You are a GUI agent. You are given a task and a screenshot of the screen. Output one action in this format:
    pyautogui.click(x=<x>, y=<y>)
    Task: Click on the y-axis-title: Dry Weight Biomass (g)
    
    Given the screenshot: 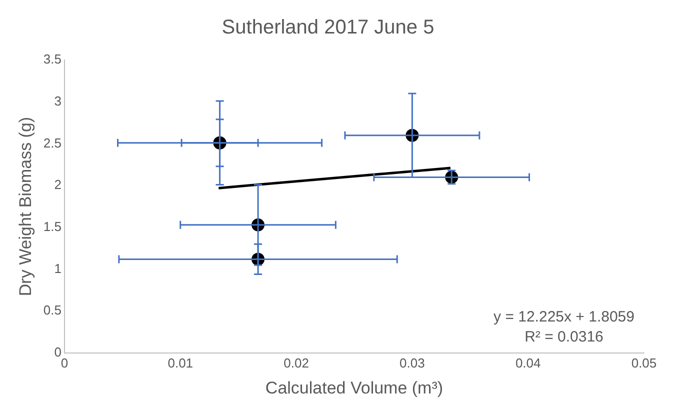 What is the action you would take?
    pyautogui.click(x=25, y=206)
    